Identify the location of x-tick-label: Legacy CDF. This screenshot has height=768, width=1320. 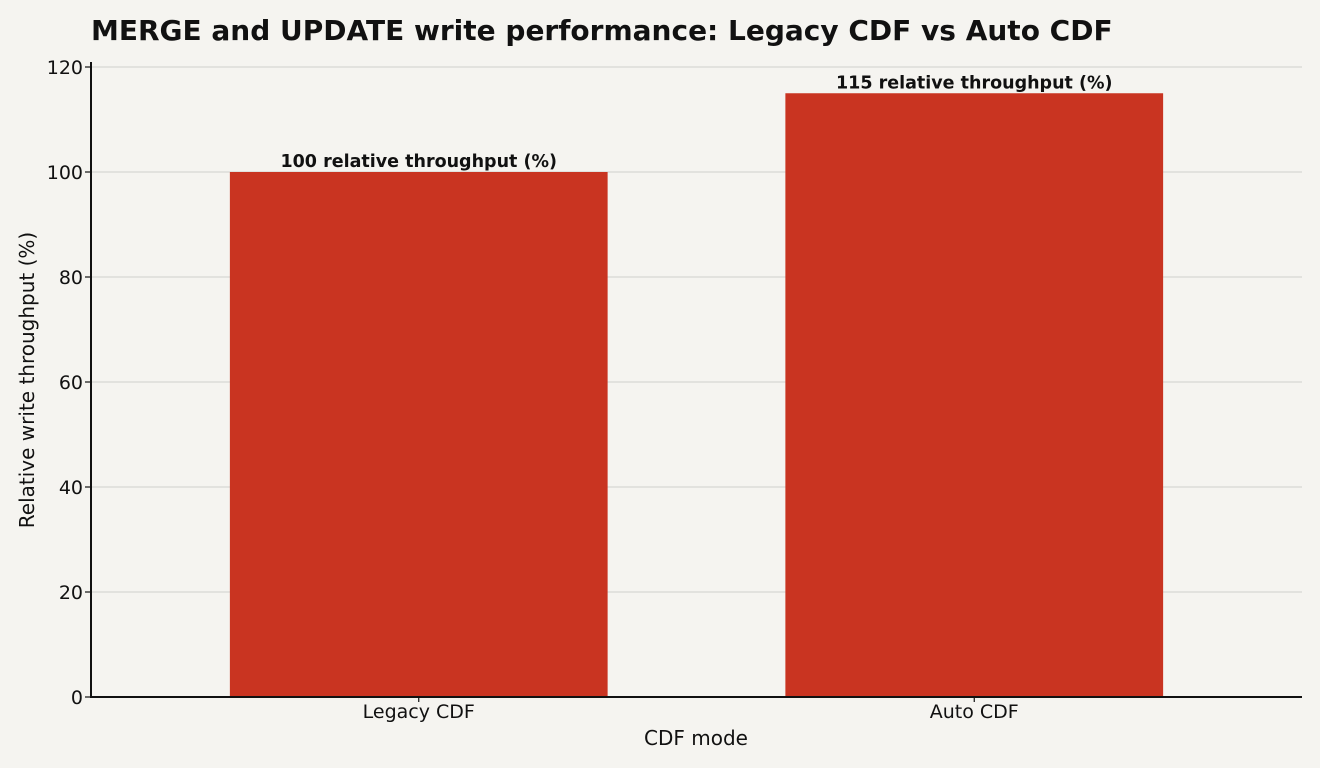
(419, 712).